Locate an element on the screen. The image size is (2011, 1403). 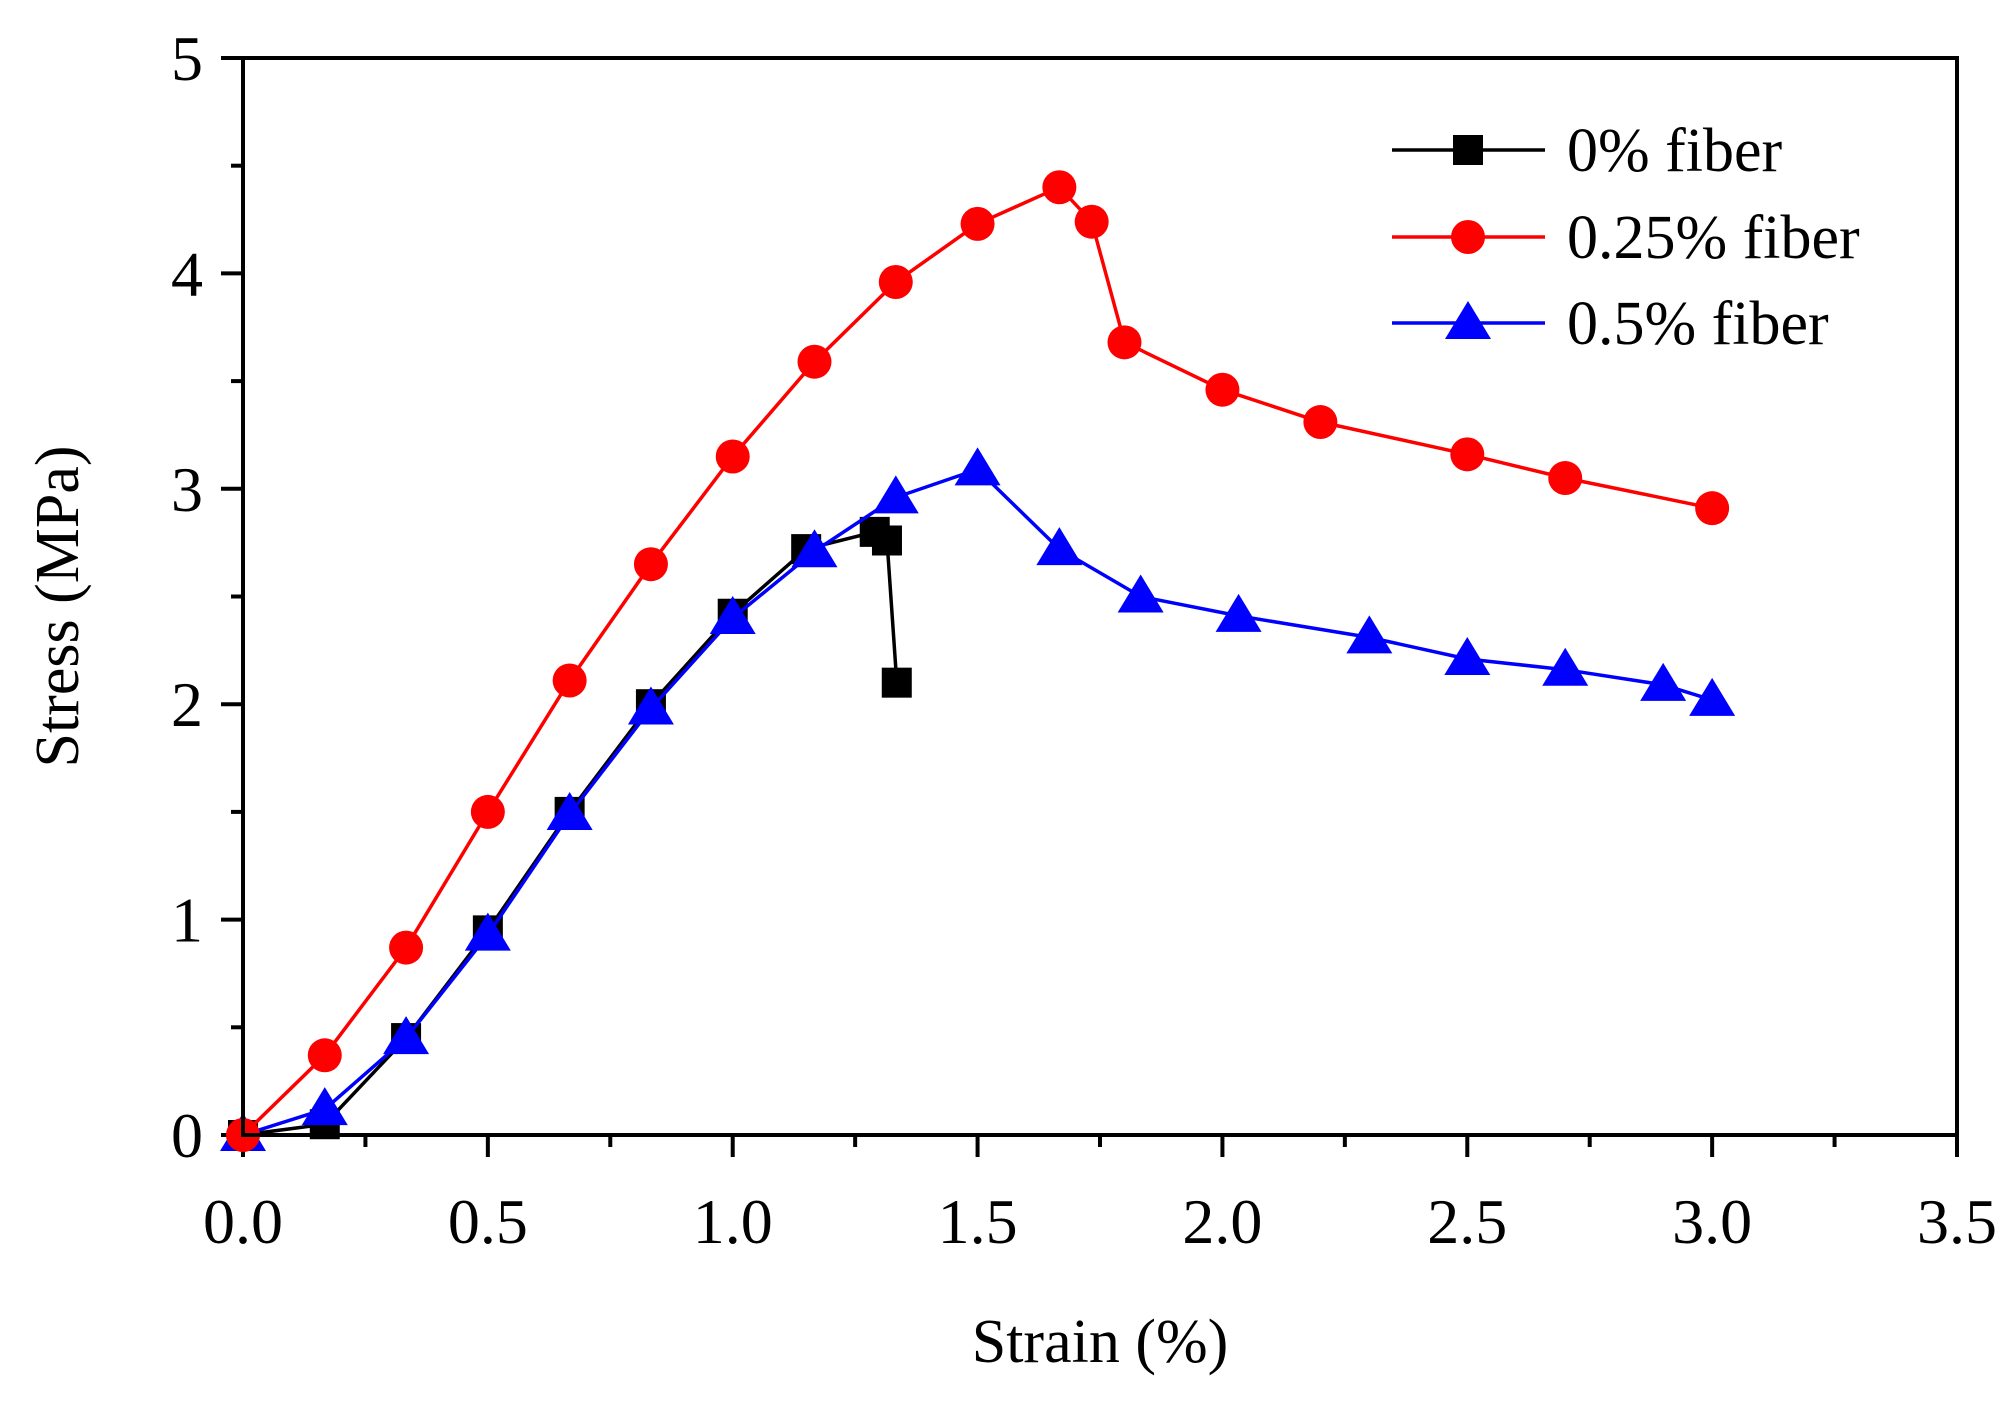
legend-label: 0.5% fiber is located at coordinates (1698, 324).